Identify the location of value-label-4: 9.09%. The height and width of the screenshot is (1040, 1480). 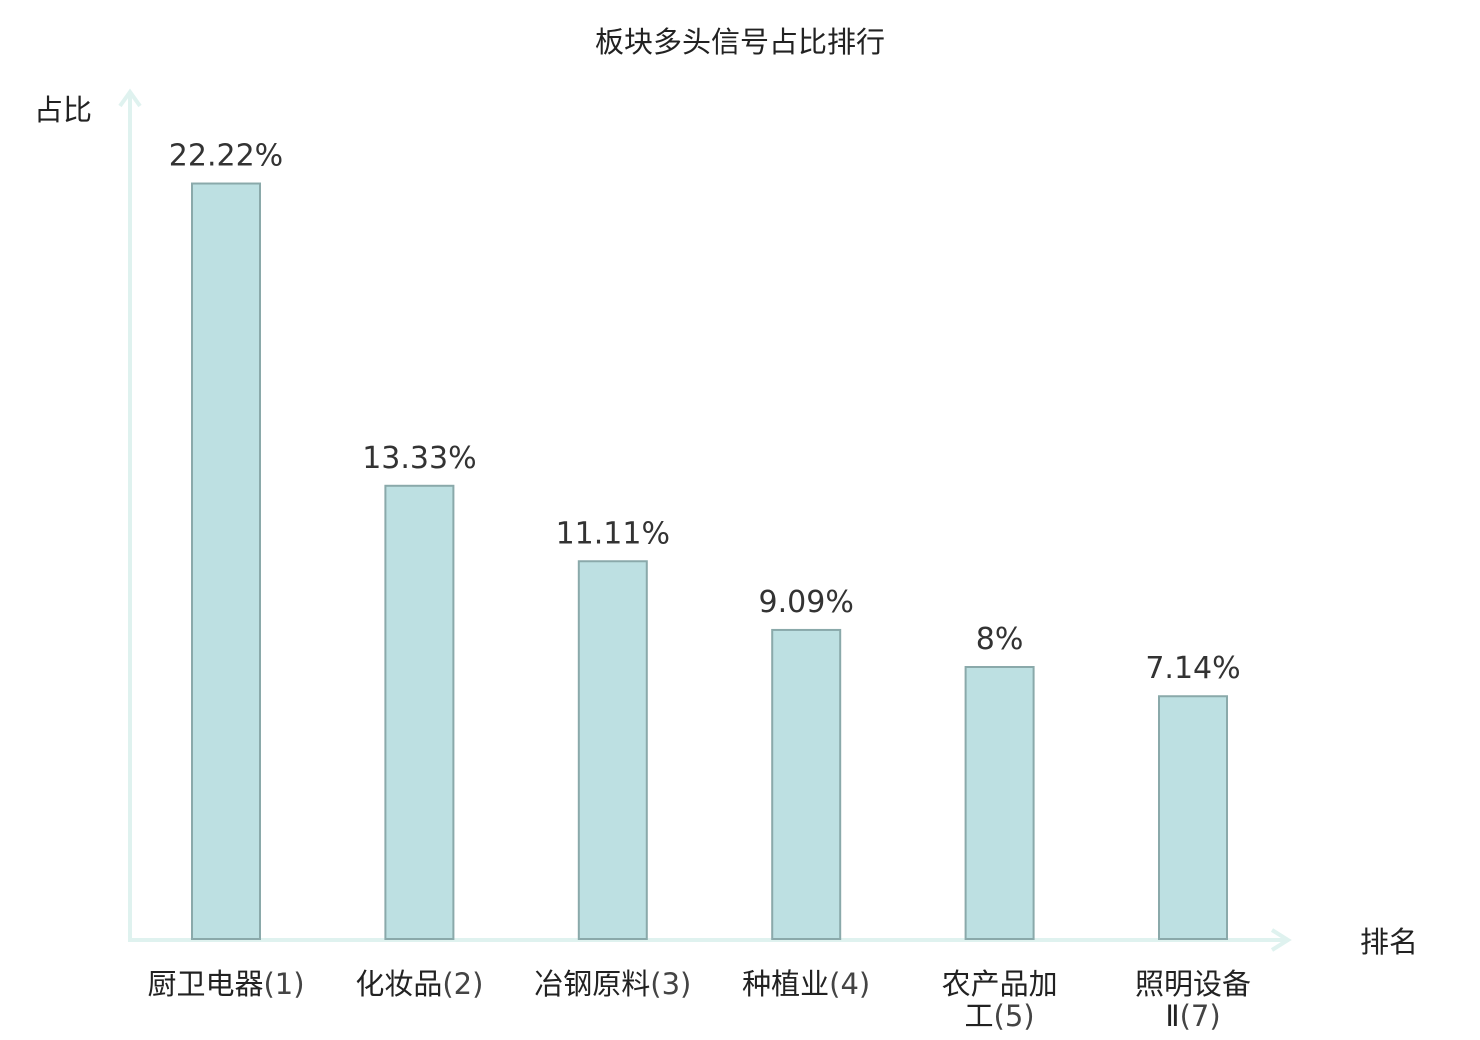
(806, 602).